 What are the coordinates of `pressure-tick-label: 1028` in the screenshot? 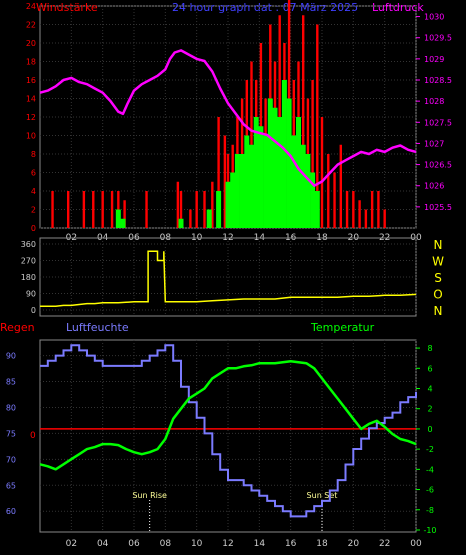 It's located at (434, 101).